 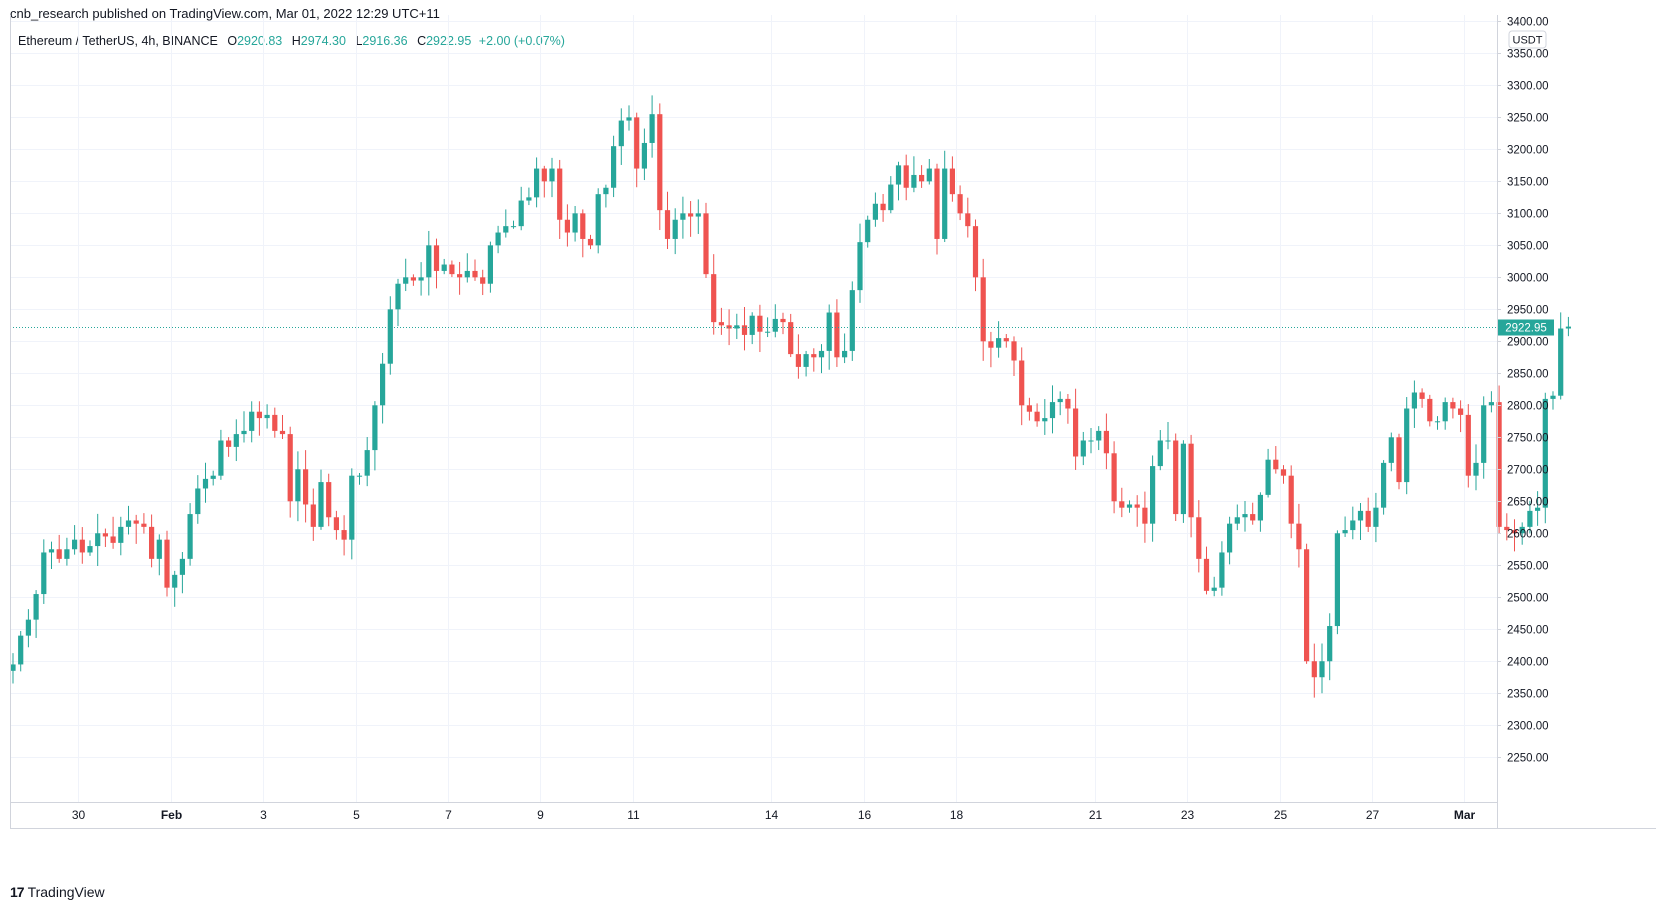 What do you see at coordinates (1188, 815) in the screenshot?
I see `time-tick-label: 23` at bounding box center [1188, 815].